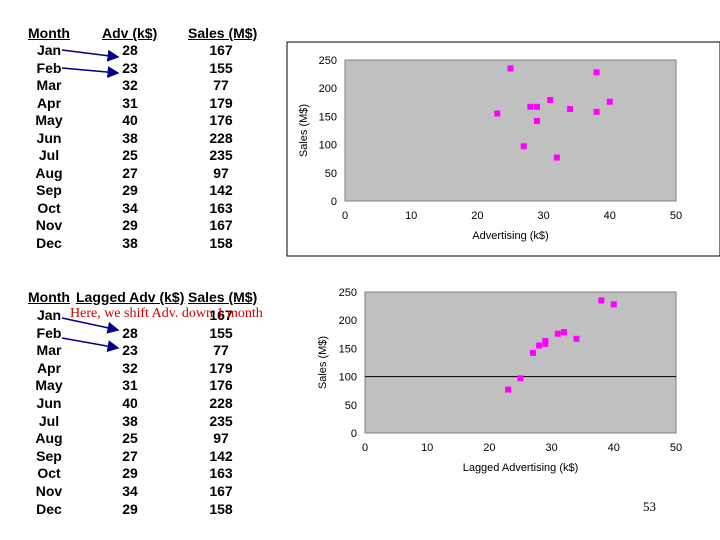  I want to click on table-cell: 34, so click(130, 491).